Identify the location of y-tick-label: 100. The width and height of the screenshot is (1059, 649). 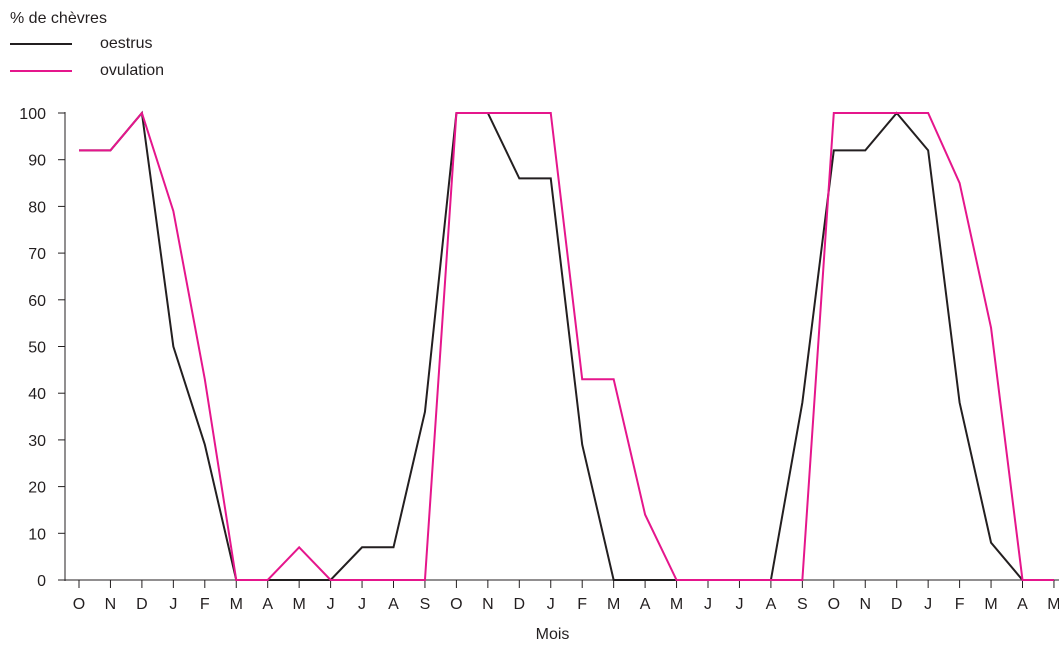
(32, 114).